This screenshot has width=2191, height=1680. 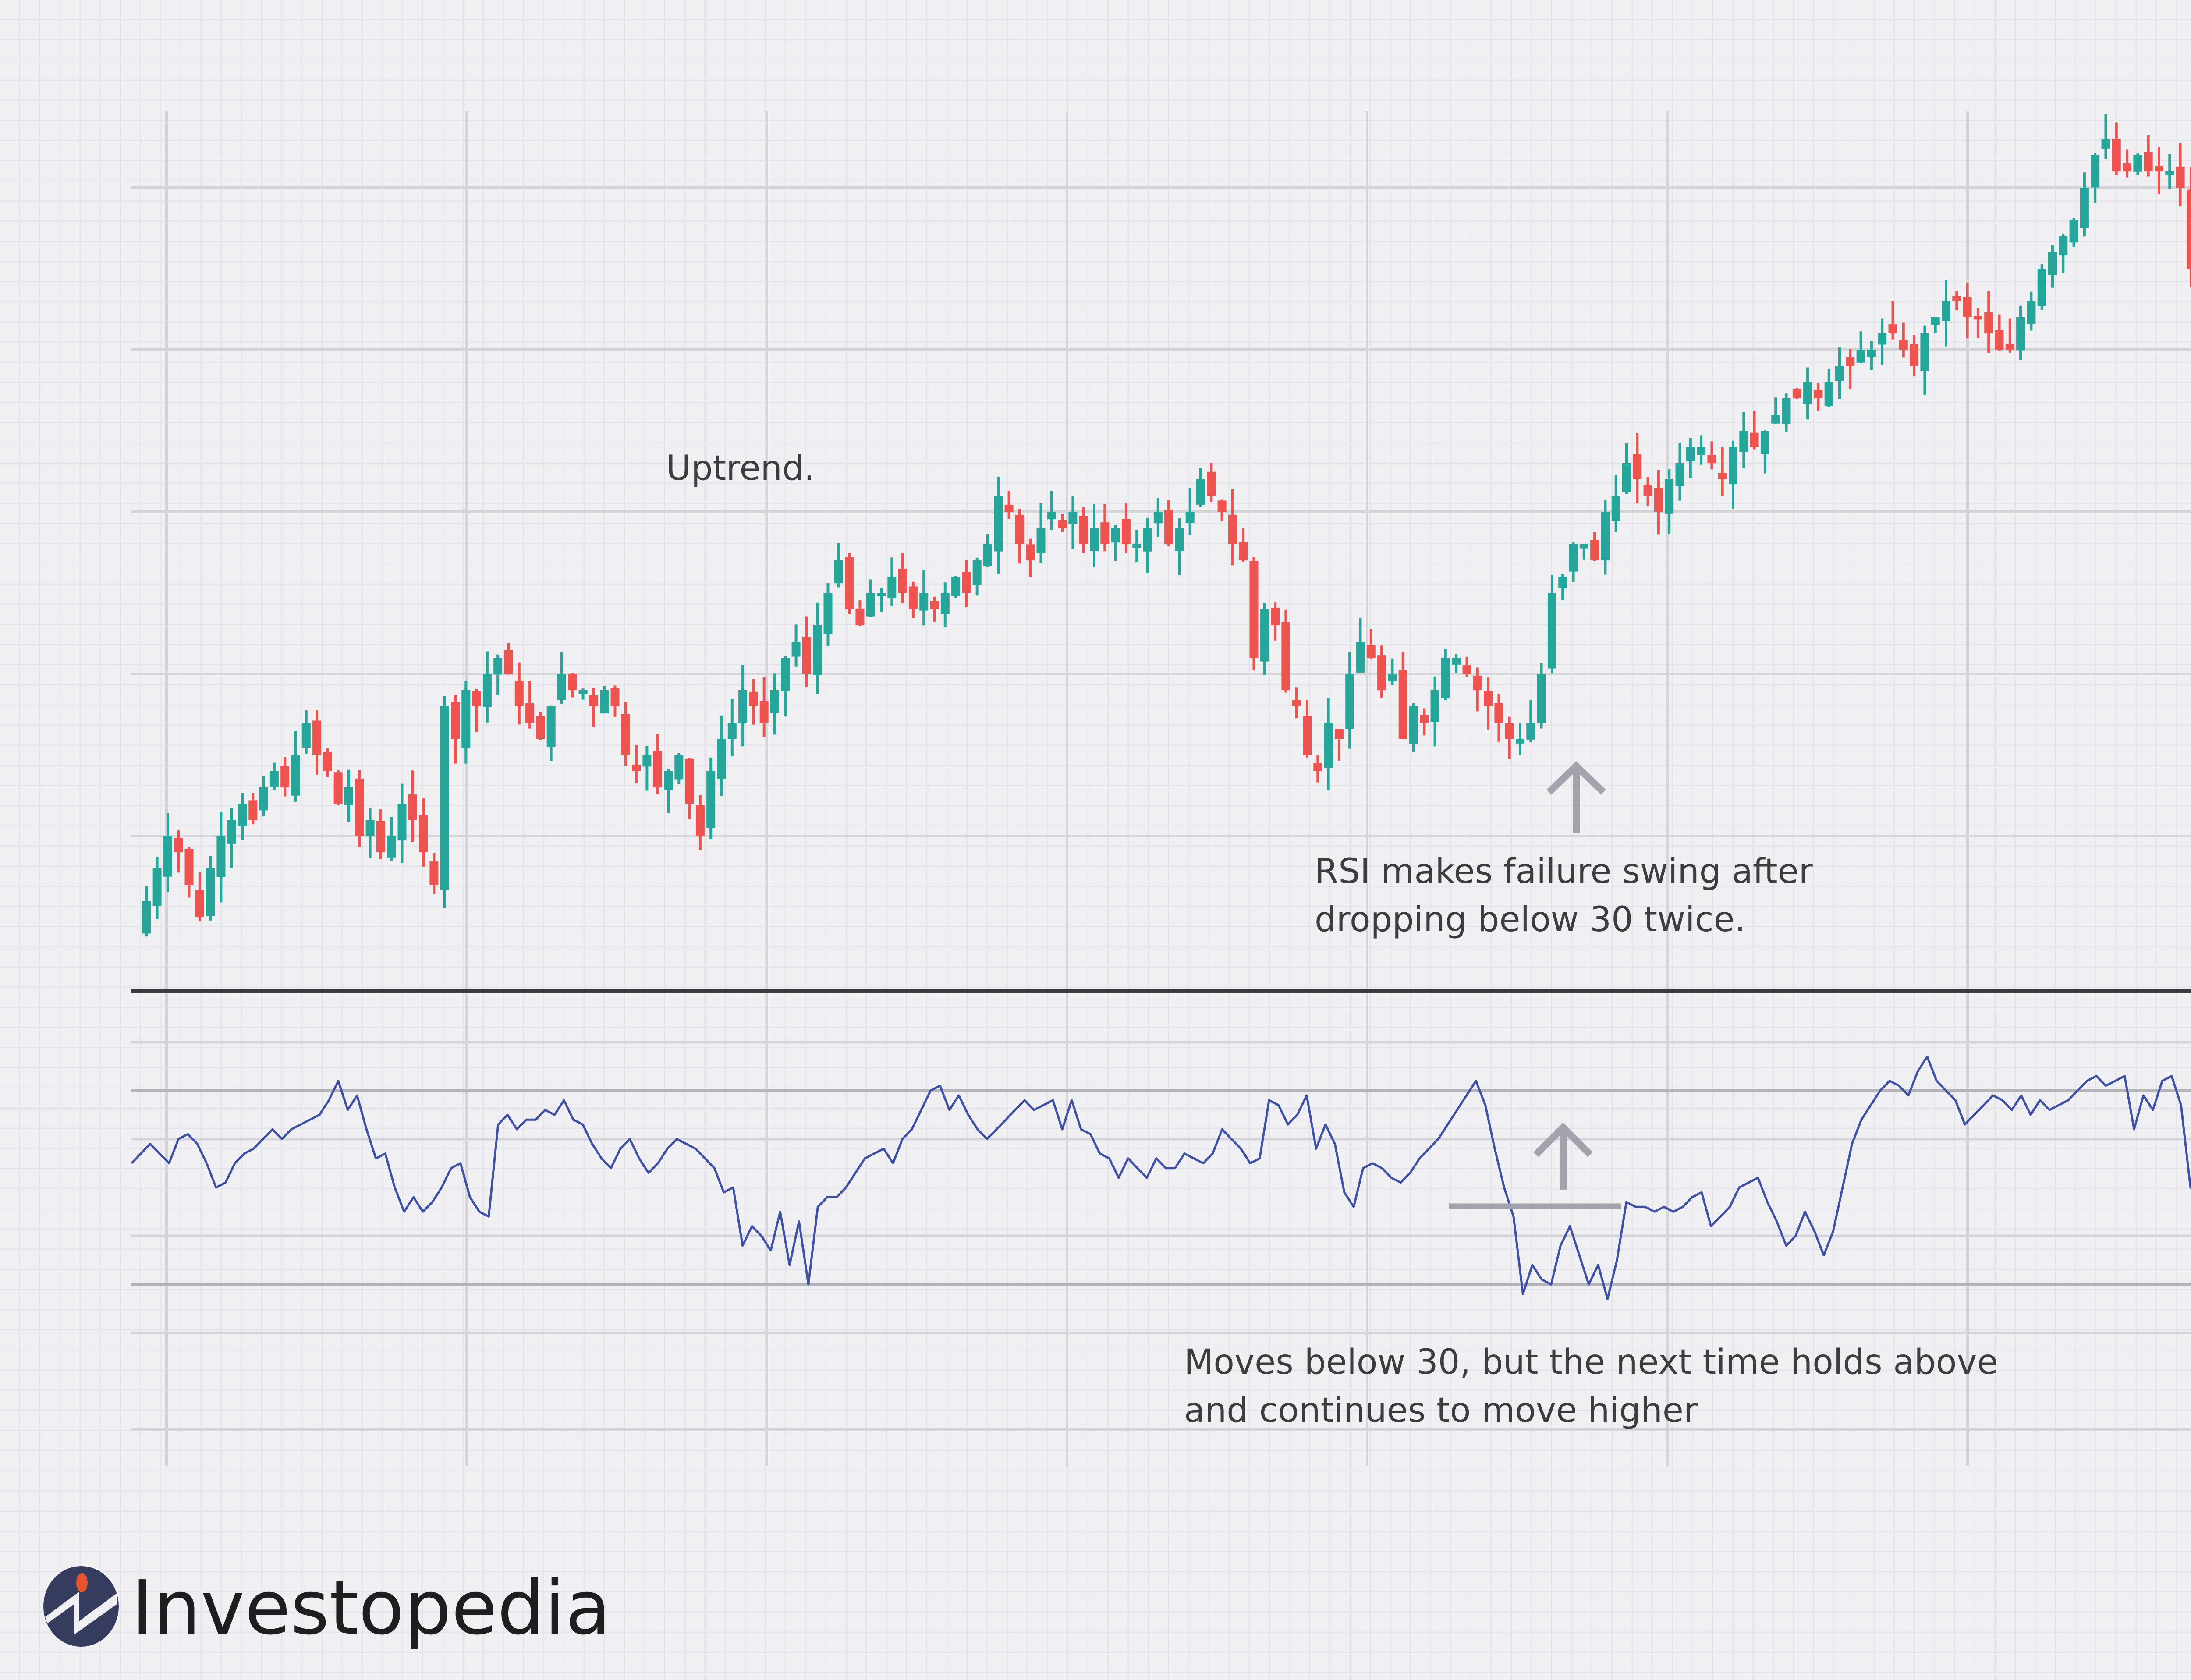 What do you see at coordinates (740, 468) in the screenshot?
I see `uptrend-annotation: Uptrend.` at bounding box center [740, 468].